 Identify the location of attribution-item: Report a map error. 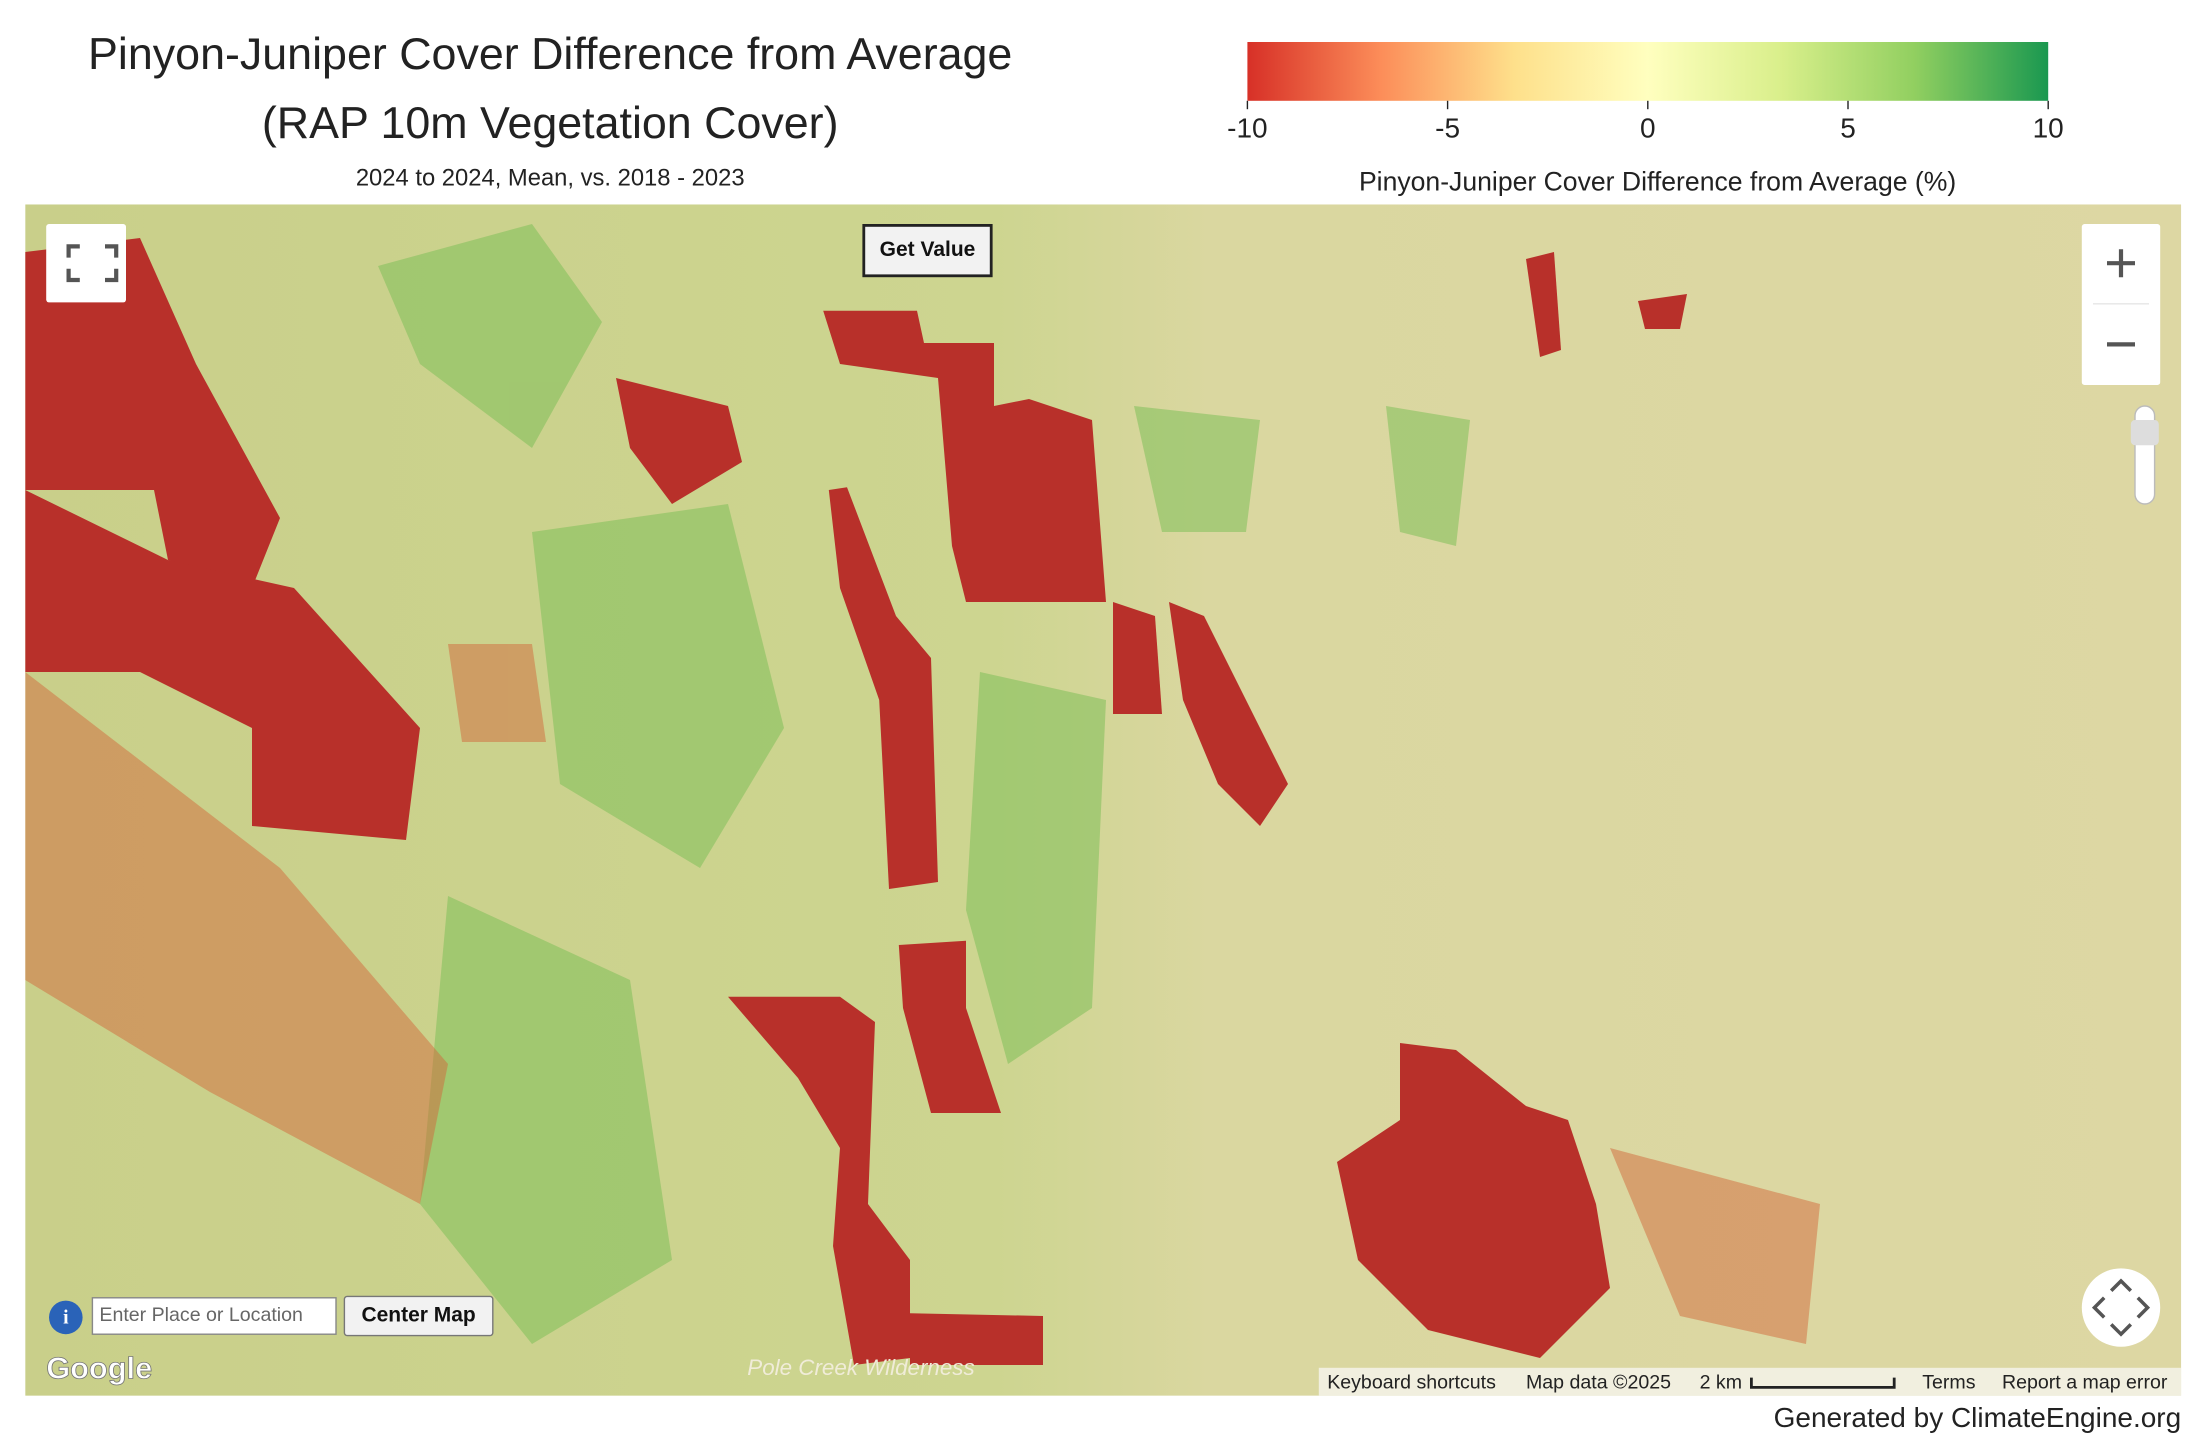
(2085, 1382).